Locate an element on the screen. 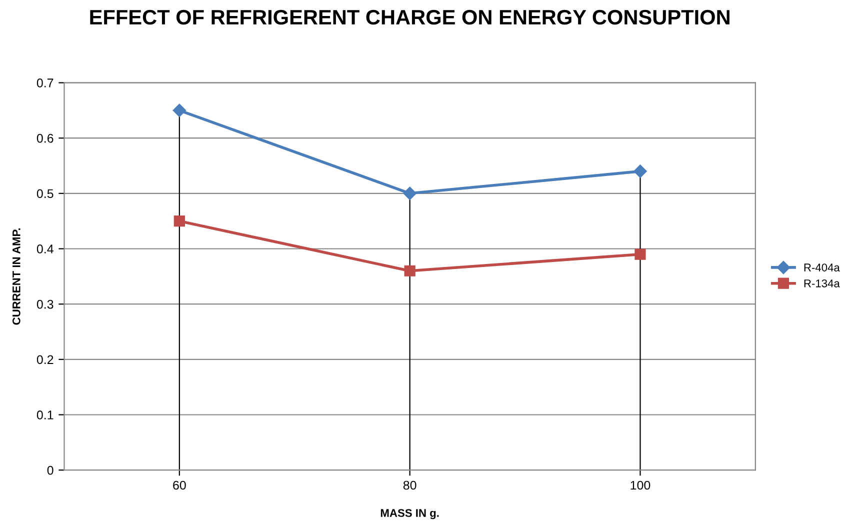 This screenshot has width=845, height=527. y-tick-label: 0.1 is located at coordinates (45, 415).